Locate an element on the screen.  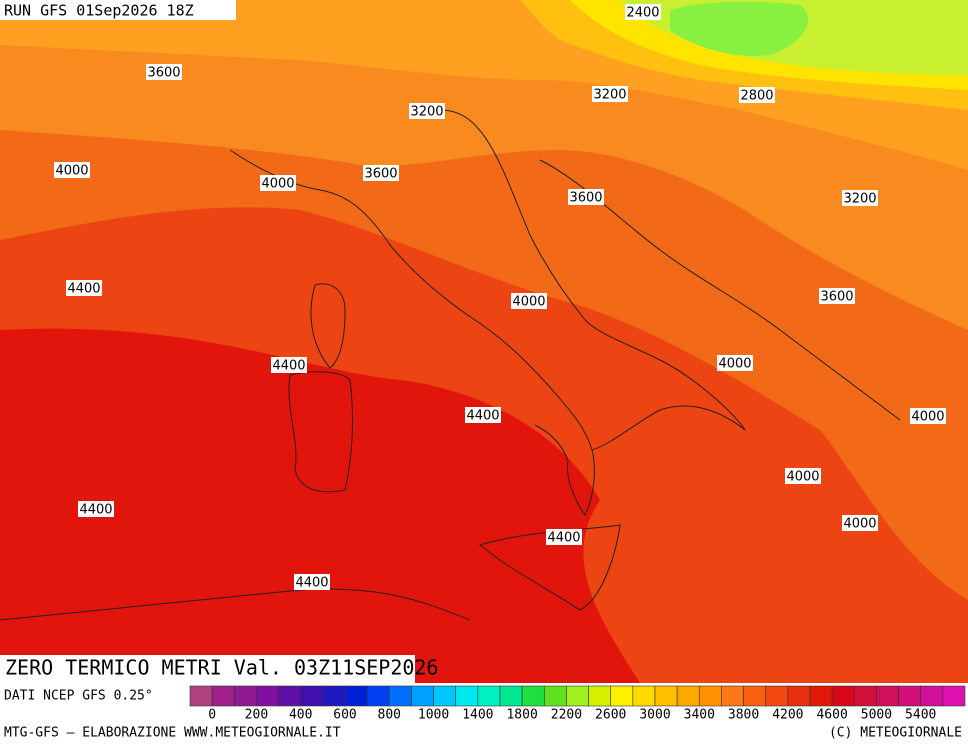
run-box is located at coordinates (118, 10).